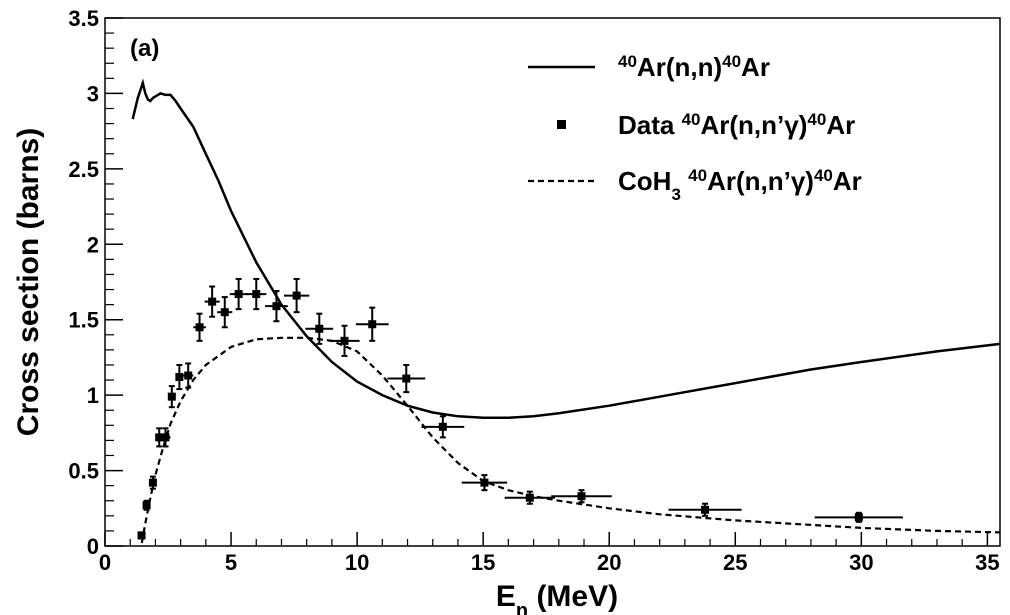 The height and width of the screenshot is (615, 1010). I want to click on y-tick-label: 2, so click(93, 244).